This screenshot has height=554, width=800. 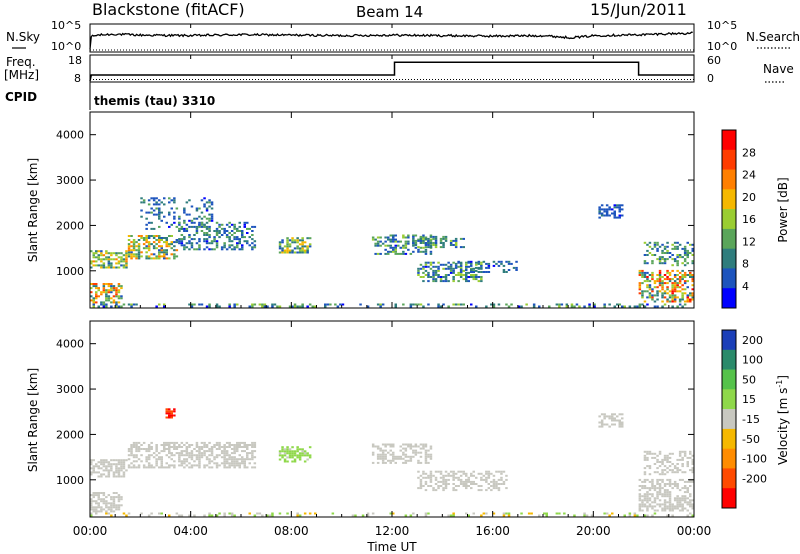 What do you see at coordinates (749, 152) in the screenshot?
I see `colorbar-tick-label: 28` at bounding box center [749, 152].